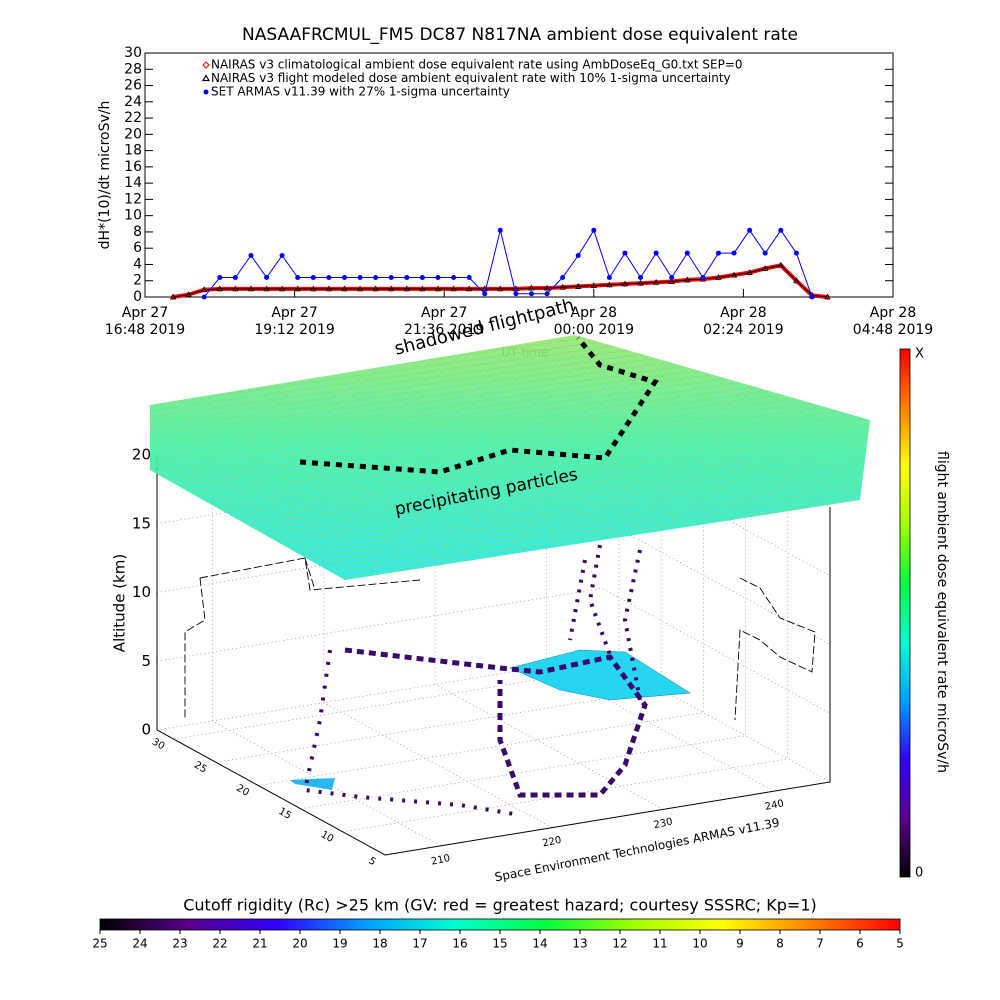 Image resolution: width=1000 pixels, height=1000 pixels. What do you see at coordinates (133, 216) in the screenshot?
I see `y-tick-label: 10` at bounding box center [133, 216].